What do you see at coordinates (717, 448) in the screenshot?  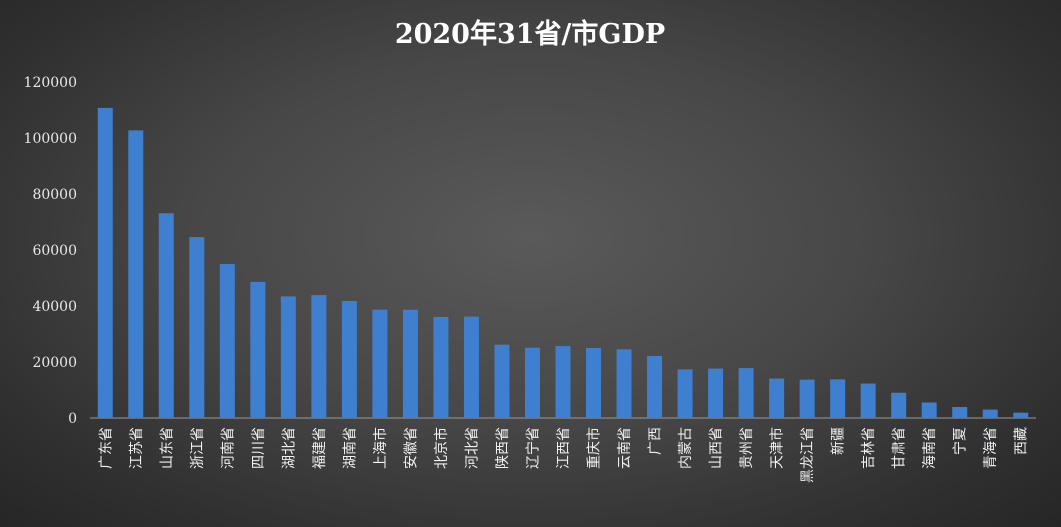 I see `x-tick-label: 山西省` at bounding box center [717, 448].